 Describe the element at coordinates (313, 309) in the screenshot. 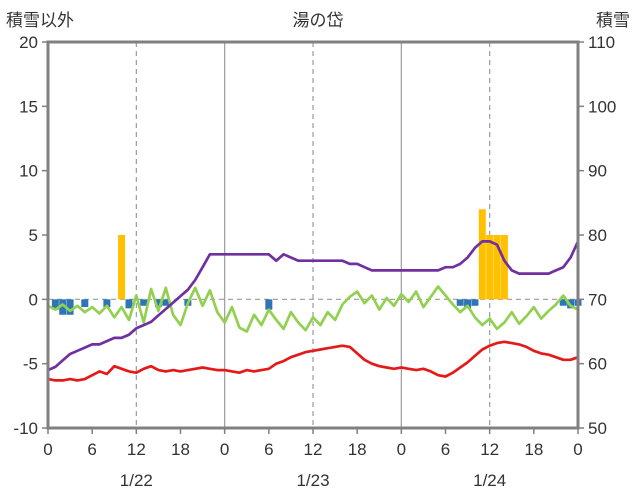

I see `green-line` at that location.